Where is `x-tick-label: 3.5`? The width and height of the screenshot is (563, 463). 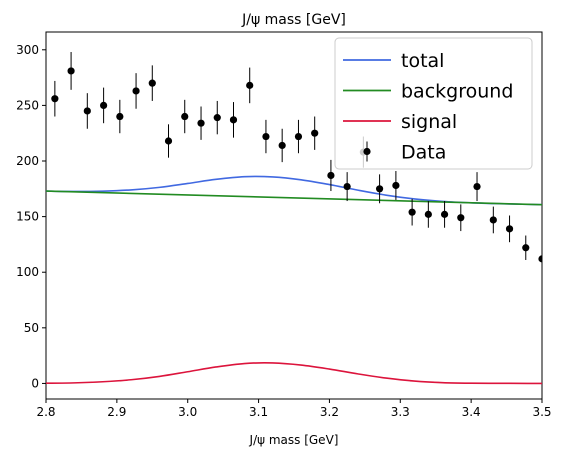 x-tick-label: 3.5 is located at coordinates (541, 412).